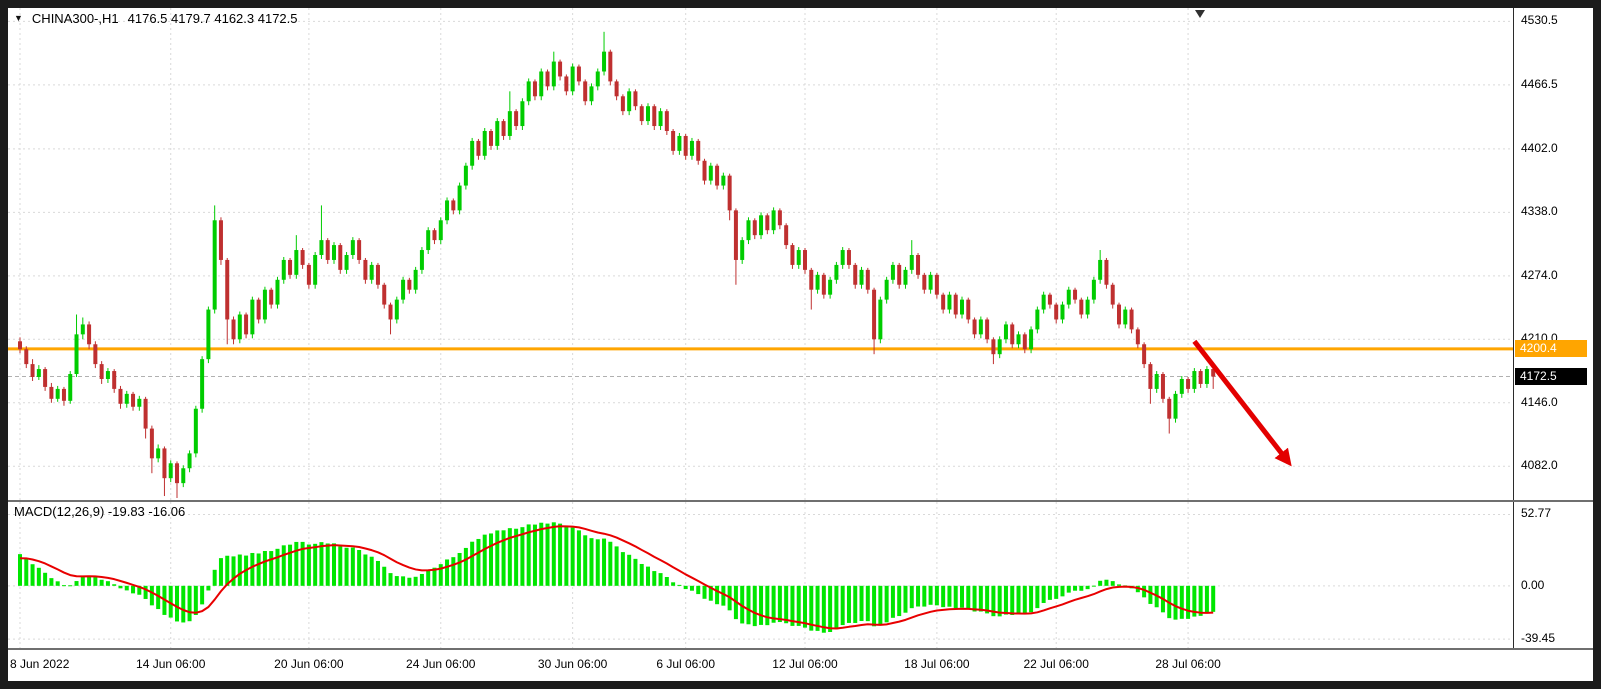 The image size is (1601, 689). Describe the element at coordinates (800, 649) in the screenshot. I see `panel-separator-bottom` at that location.